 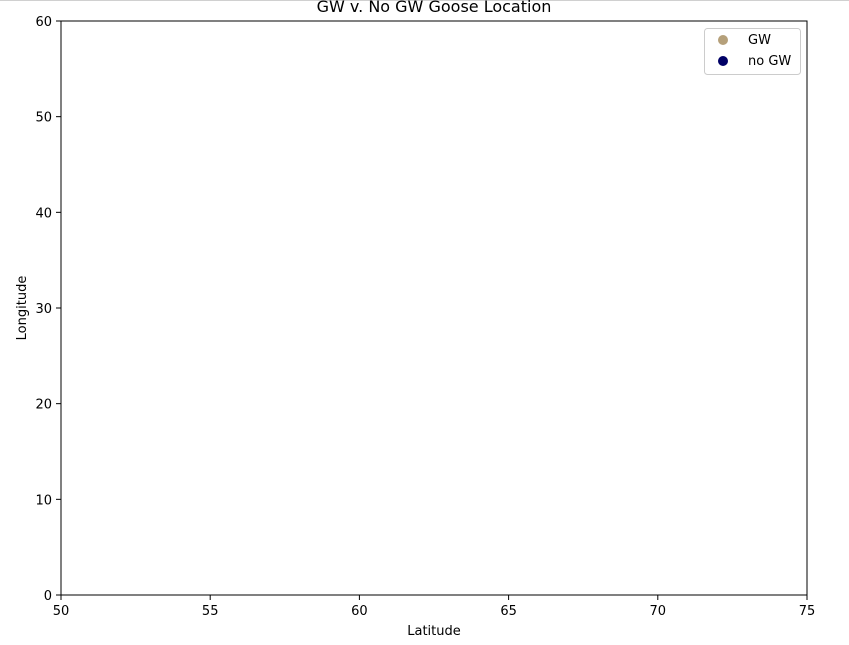 What do you see at coordinates (807, 611) in the screenshot?
I see `x-tick-label: 75` at bounding box center [807, 611].